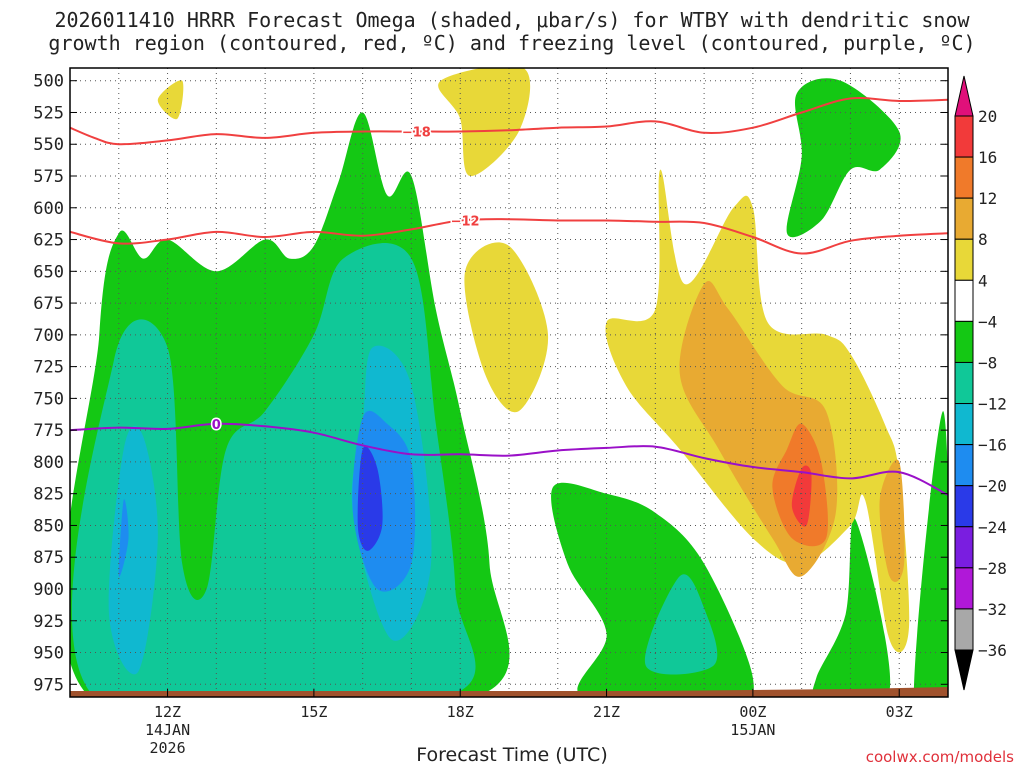  I want to click on omega-region--16..-12, so click(133, 550).